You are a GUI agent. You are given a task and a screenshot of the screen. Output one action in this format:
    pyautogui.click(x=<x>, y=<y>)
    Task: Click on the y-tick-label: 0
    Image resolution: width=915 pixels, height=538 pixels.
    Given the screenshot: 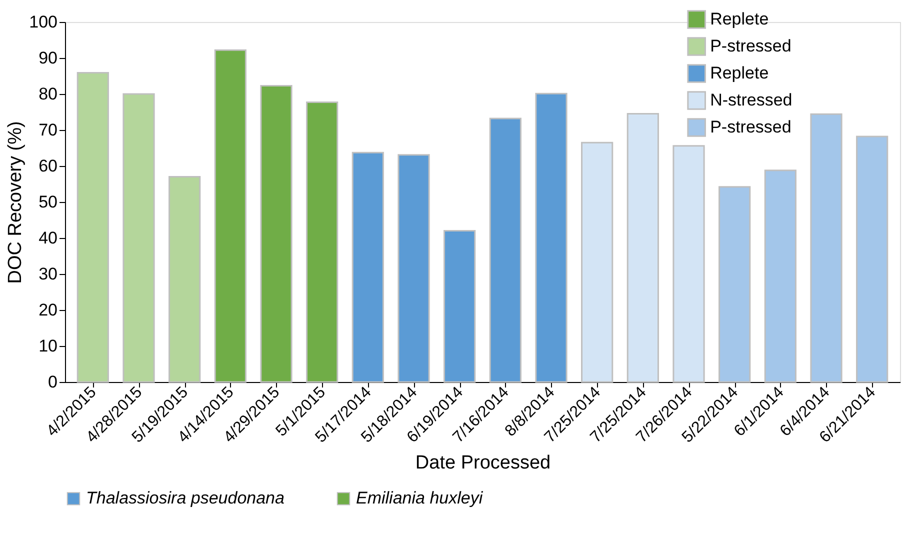 What is the action you would take?
    pyautogui.click(x=53, y=382)
    